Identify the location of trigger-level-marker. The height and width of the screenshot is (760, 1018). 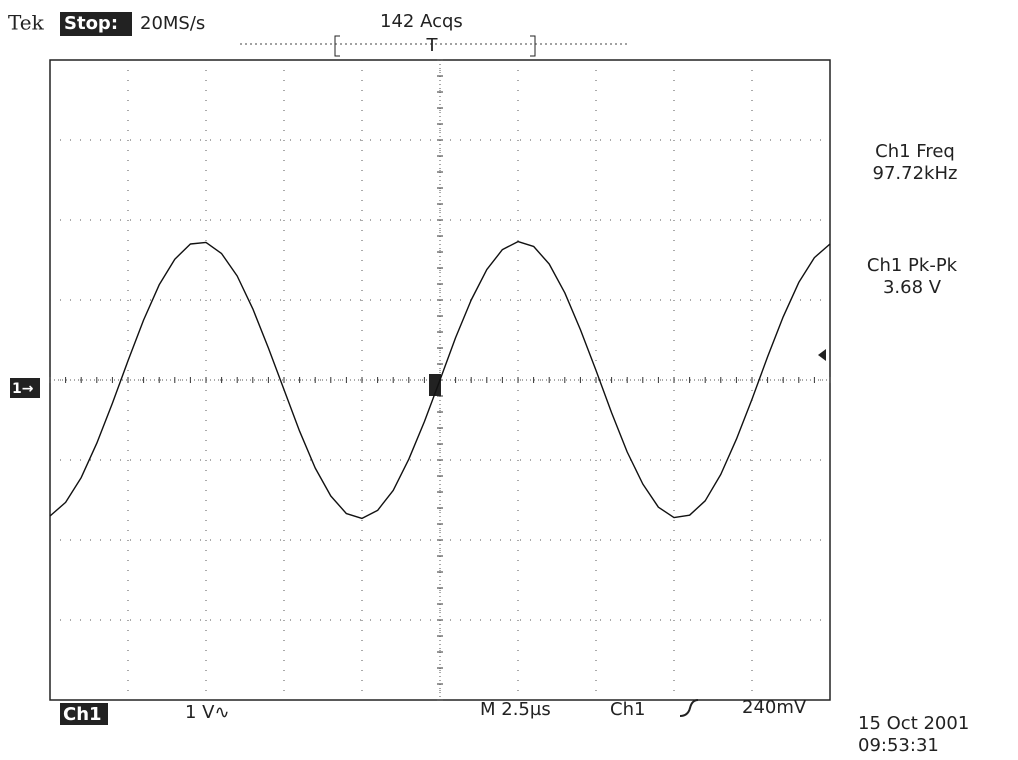
(822, 355).